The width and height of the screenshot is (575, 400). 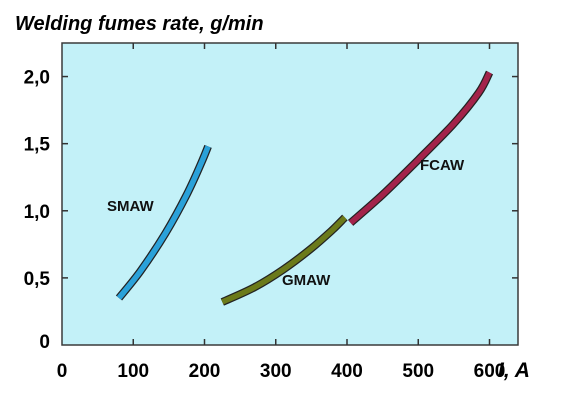 I want to click on chart-title: Welding fumes rate, g/min, so click(x=139, y=24).